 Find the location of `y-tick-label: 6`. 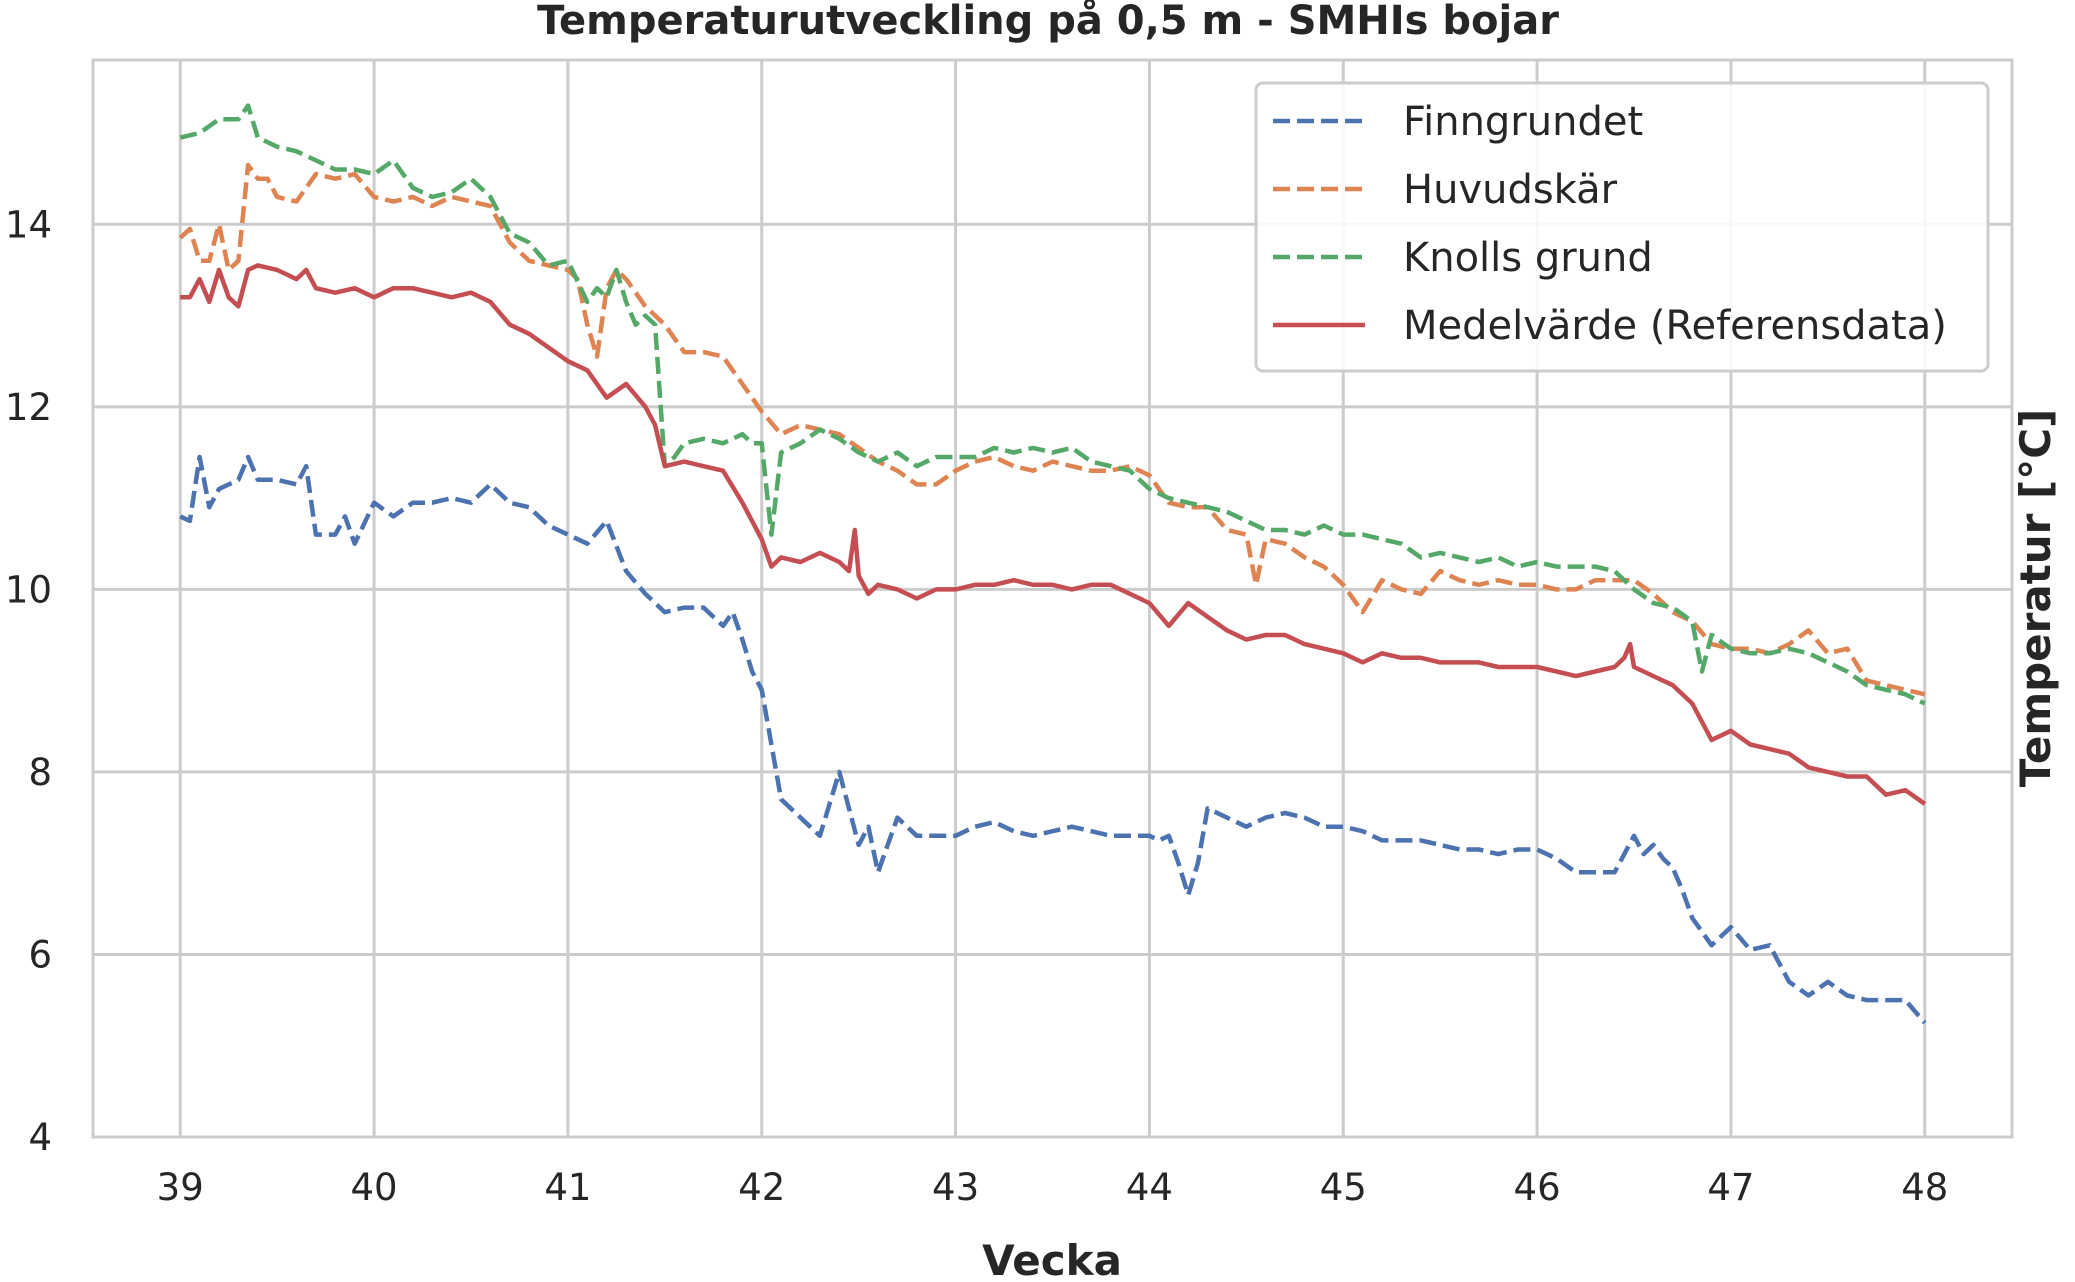

y-tick-label: 6 is located at coordinates (40, 954).